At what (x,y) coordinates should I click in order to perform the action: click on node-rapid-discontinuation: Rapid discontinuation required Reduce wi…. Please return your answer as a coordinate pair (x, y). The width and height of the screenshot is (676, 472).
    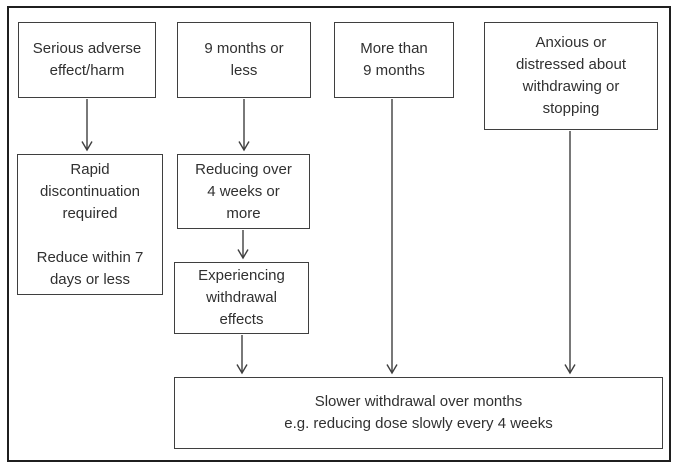
    Looking at the image, I should click on (90, 224).